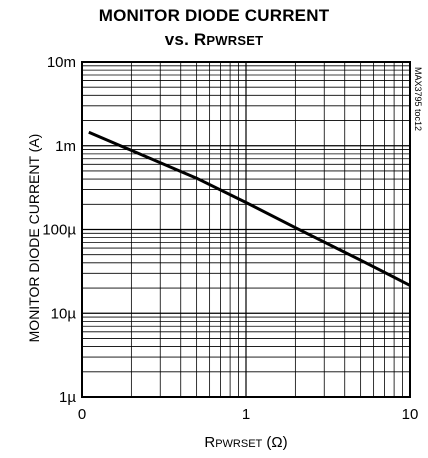  I want to click on x-axis-label-unit: (Ω), so click(274, 442).